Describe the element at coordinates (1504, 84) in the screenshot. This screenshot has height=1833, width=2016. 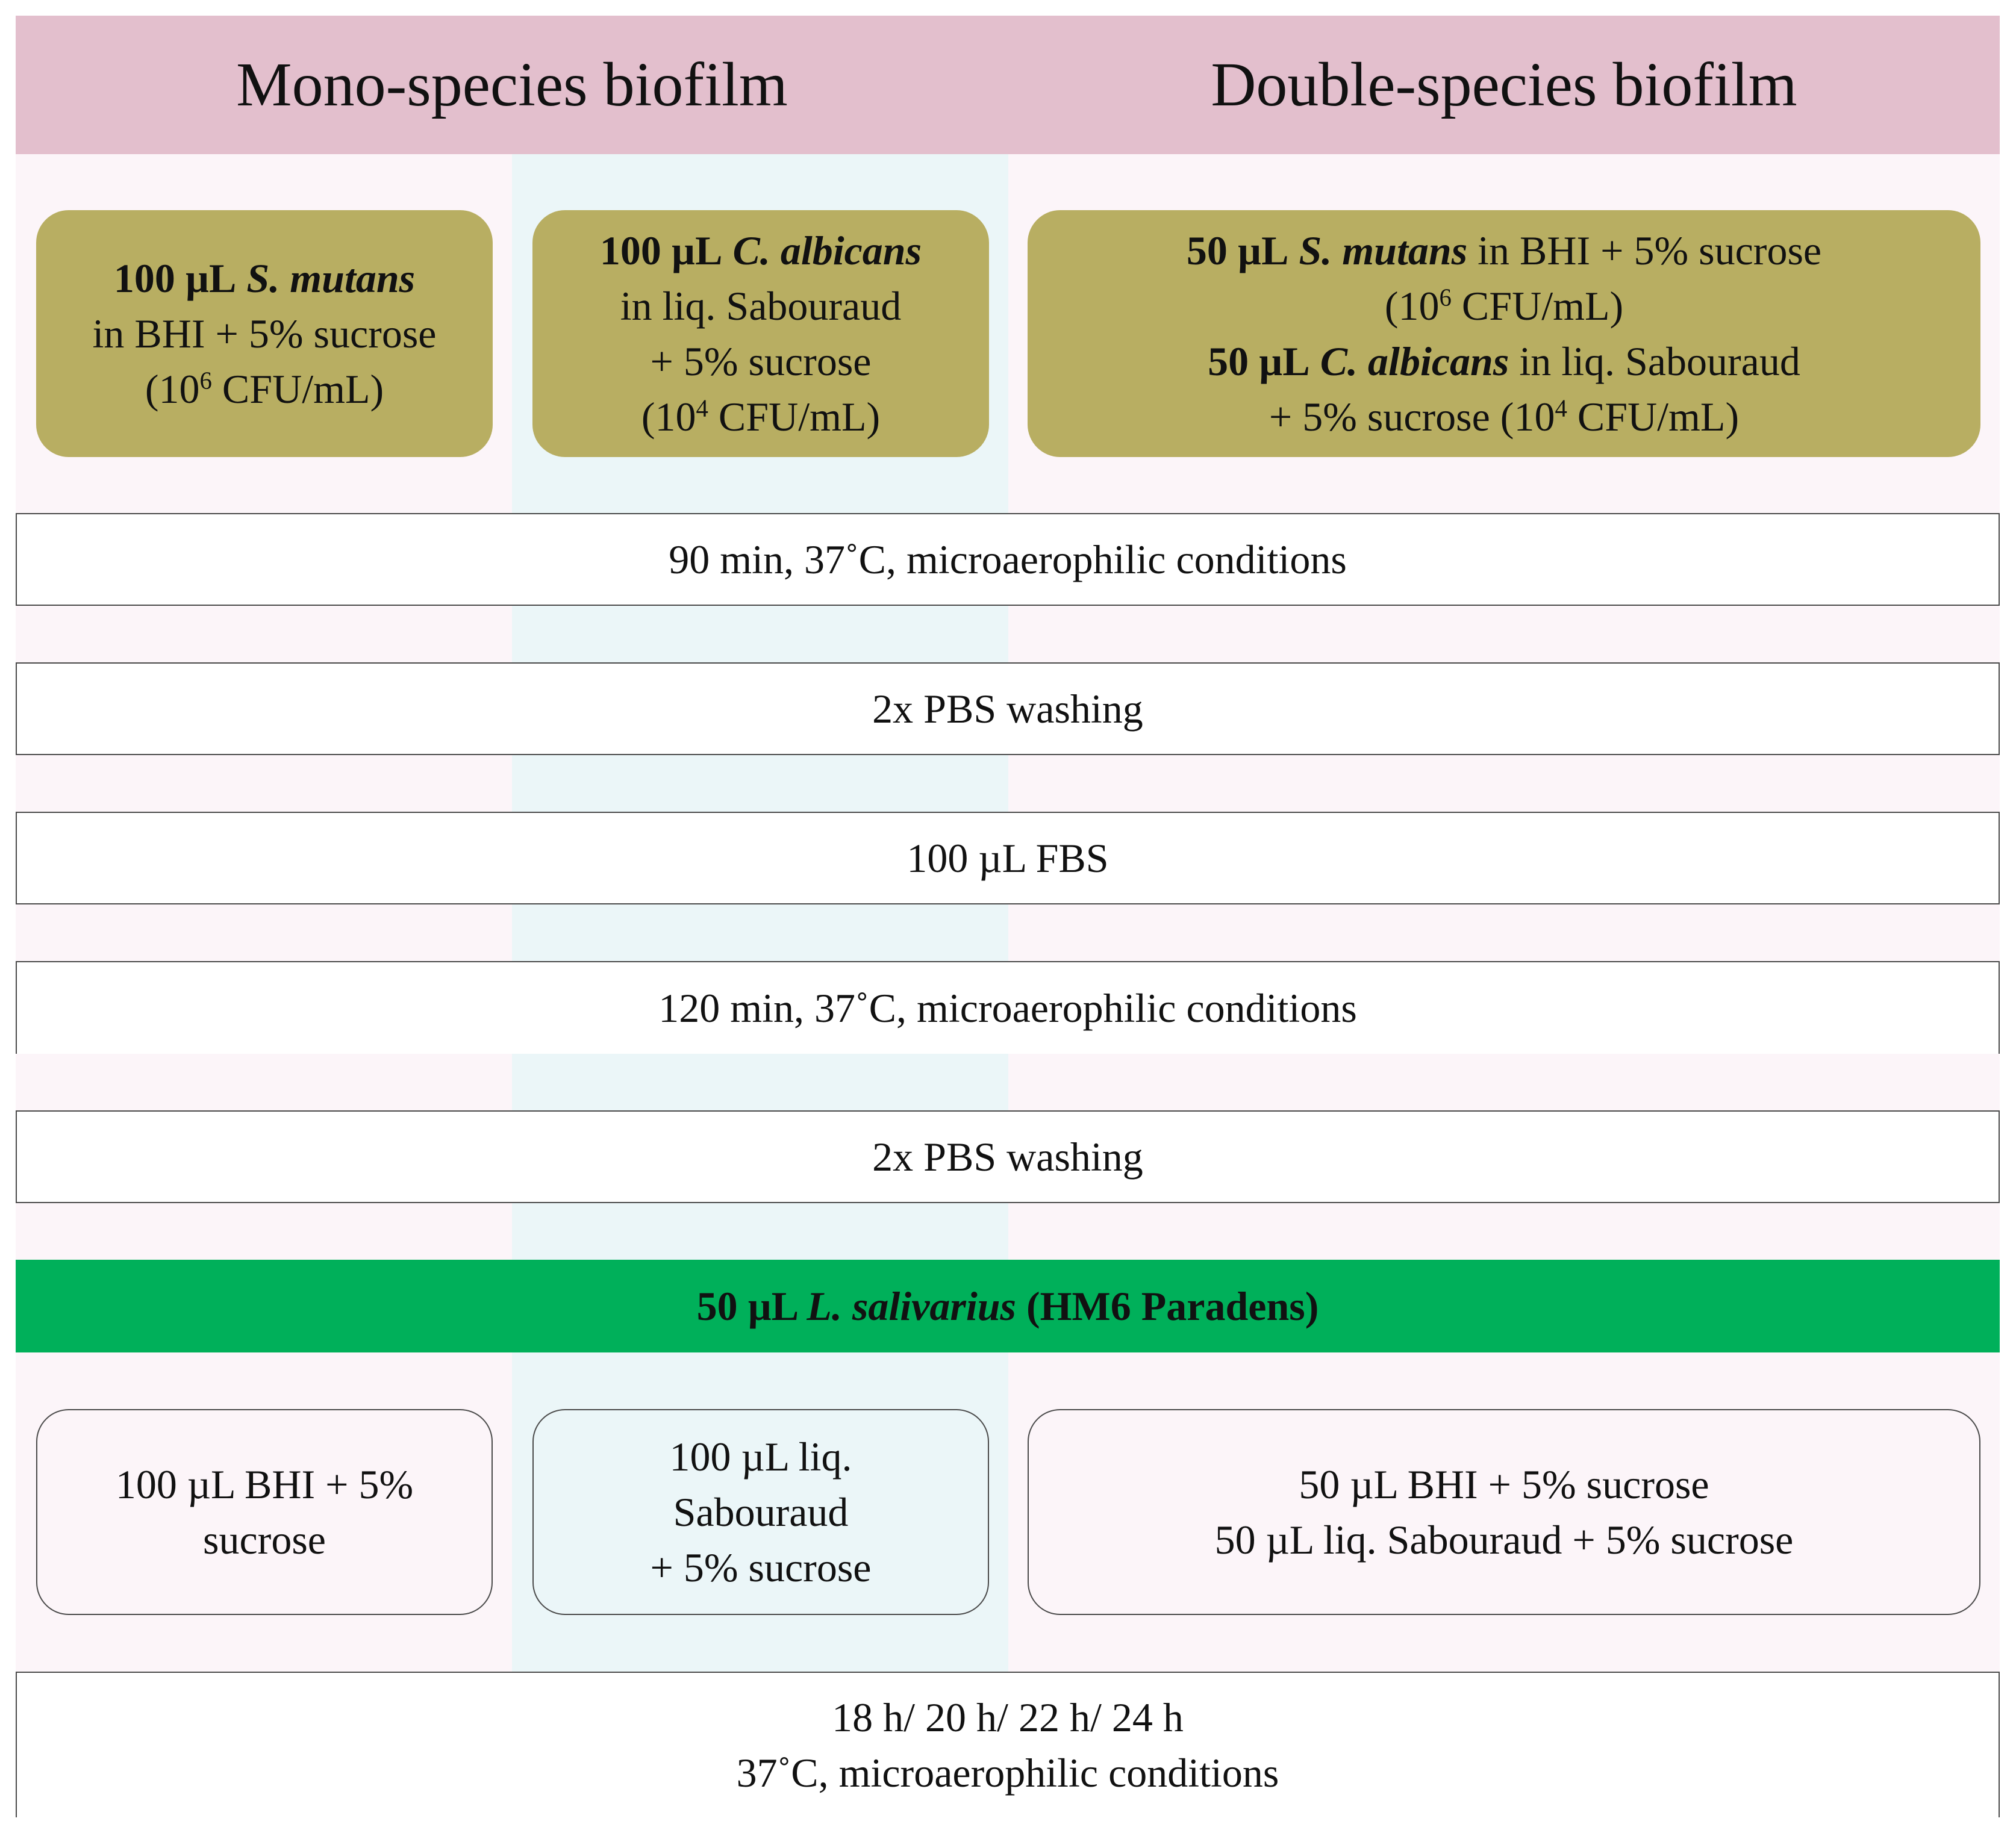
I see `double-species-title: Double-species biofilm` at that location.